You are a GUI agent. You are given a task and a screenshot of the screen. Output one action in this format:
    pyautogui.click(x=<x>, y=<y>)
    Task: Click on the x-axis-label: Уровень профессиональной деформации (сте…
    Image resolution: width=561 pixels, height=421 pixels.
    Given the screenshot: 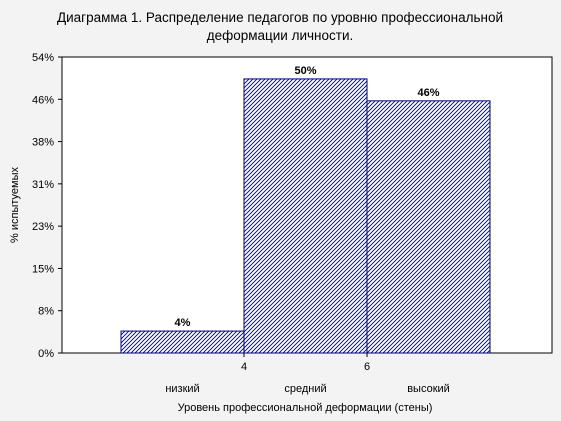 What is the action you would take?
    pyautogui.click(x=305, y=408)
    